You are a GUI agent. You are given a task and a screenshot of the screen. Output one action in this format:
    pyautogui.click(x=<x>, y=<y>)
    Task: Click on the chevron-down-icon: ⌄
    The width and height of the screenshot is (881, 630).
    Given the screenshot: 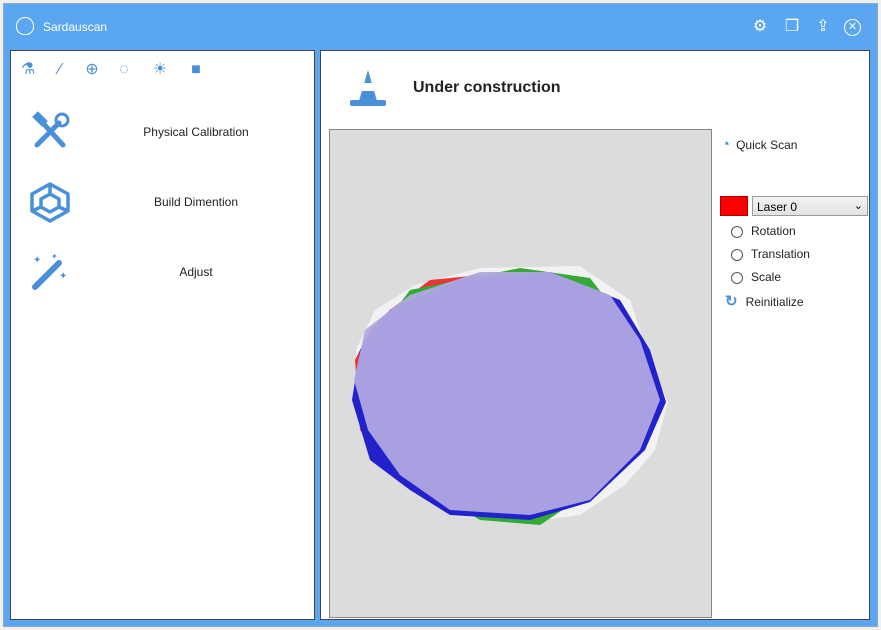 What is the action you would take?
    pyautogui.click(x=858, y=206)
    